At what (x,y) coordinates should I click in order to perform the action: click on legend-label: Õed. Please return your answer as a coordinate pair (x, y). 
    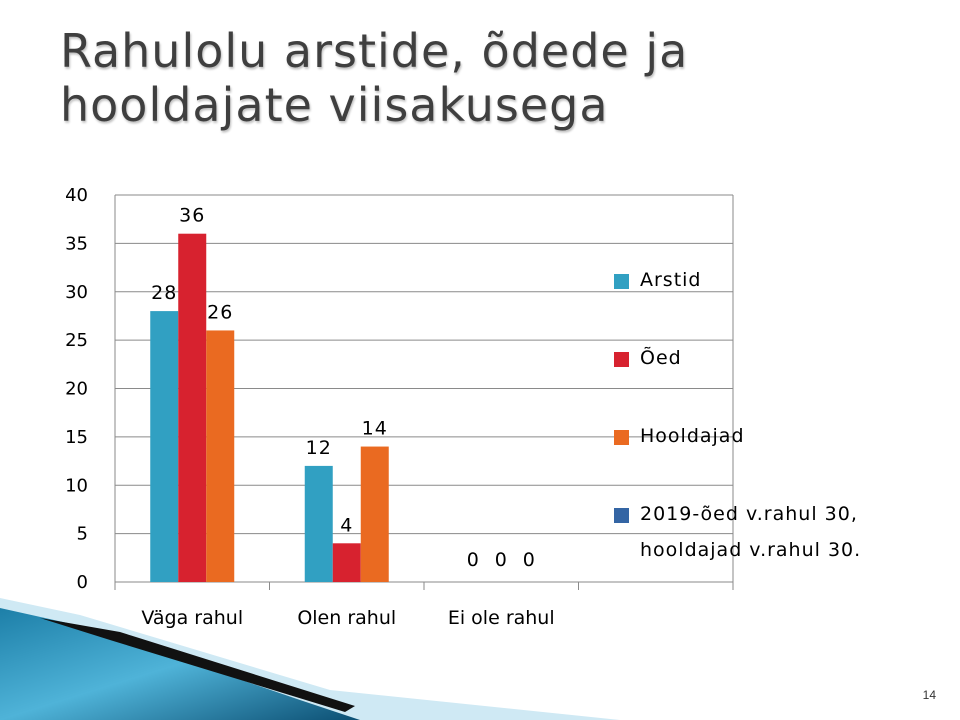
    Looking at the image, I should click on (661, 357).